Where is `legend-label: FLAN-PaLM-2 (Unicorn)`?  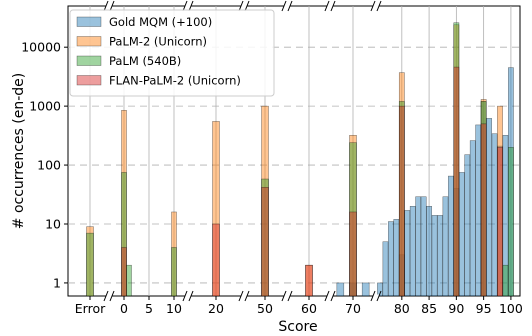 legend-label: FLAN-PaLM-2 (Unicorn) is located at coordinates (175, 81).